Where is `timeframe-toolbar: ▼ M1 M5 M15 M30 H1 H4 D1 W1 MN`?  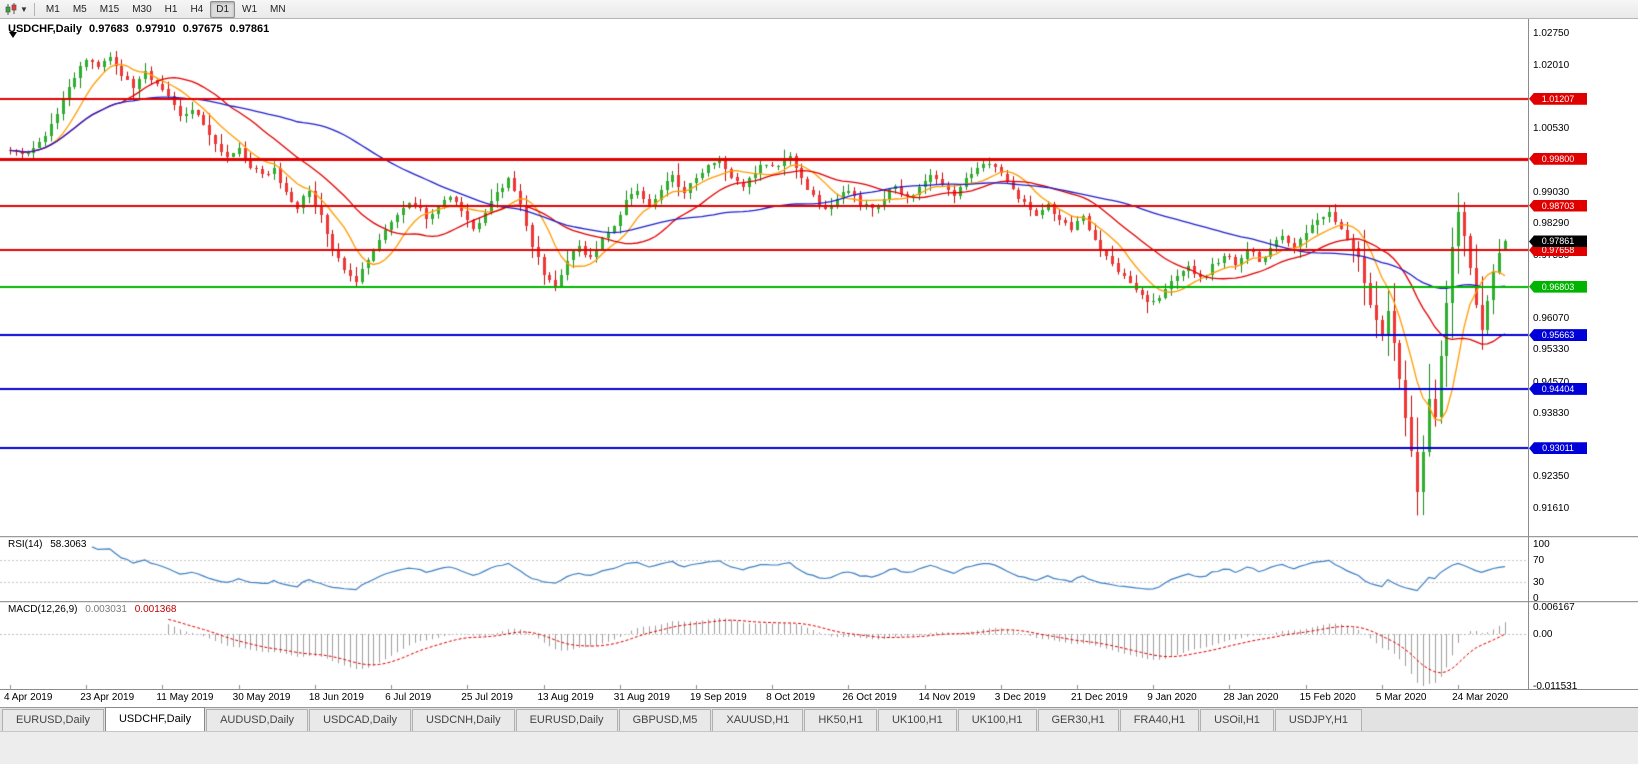 timeframe-toolbar: ▼ M1 M5 M15 M30 H1 H4 D1 W1 MN is located at coordinates (819, 9).